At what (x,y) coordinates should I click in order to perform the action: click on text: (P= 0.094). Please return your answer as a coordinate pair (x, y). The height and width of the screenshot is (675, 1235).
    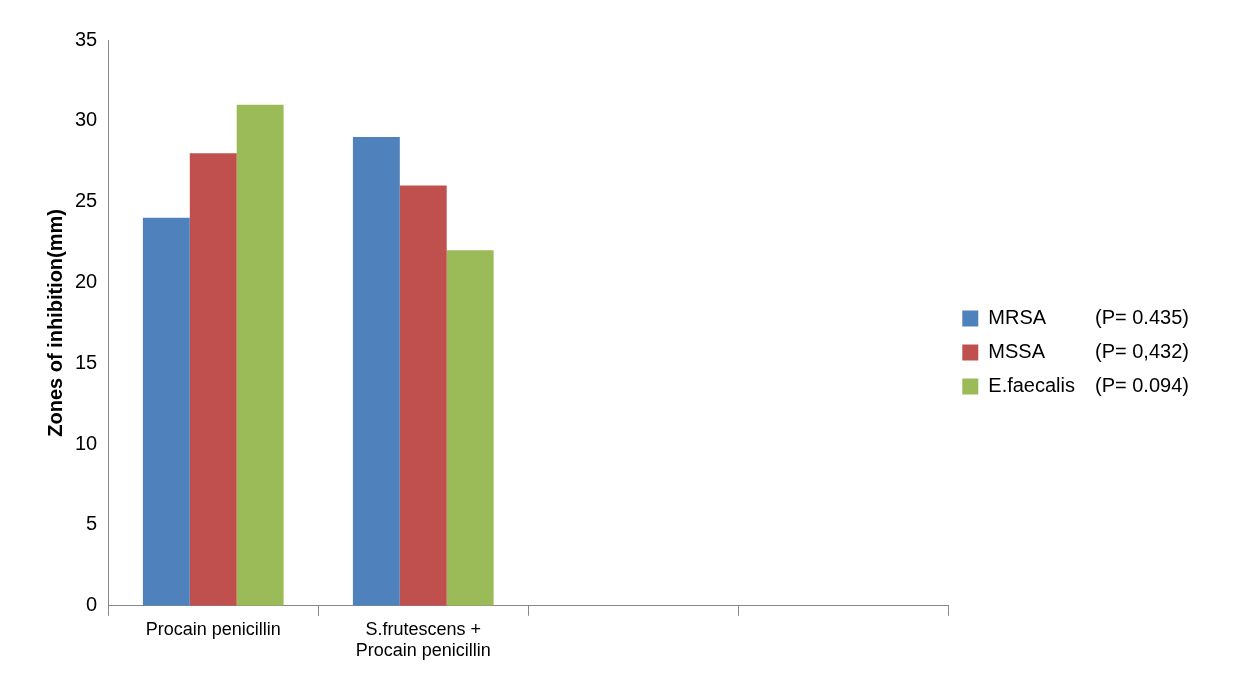
    Looking at the image, I should click on (1142, 385).